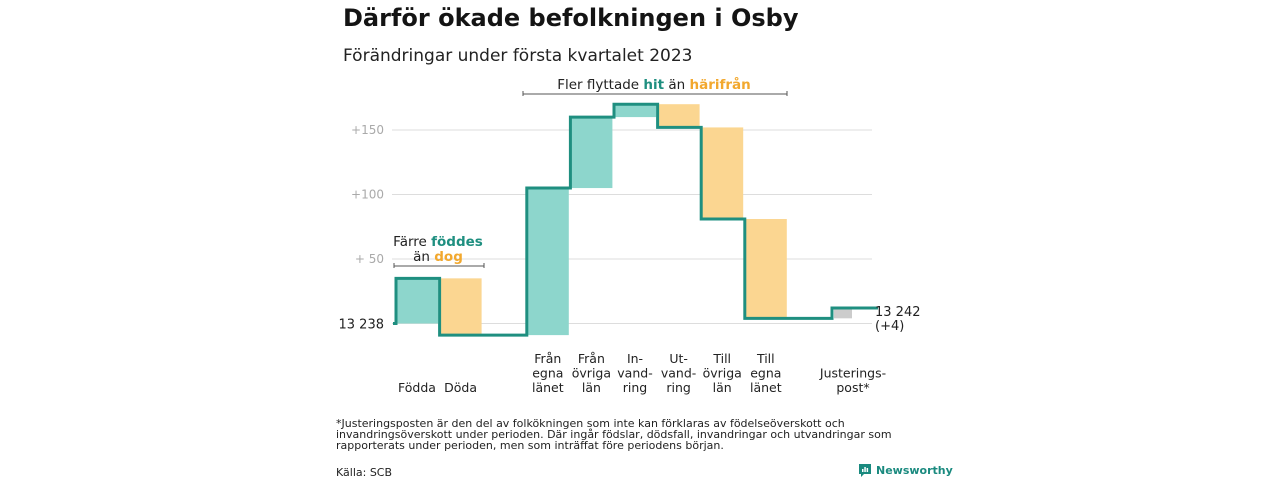 The image size is (1280, 480). Describe the element at coordinates (364, 472) in the screenshot. I see `source-label: Källa: SCB` at that location.